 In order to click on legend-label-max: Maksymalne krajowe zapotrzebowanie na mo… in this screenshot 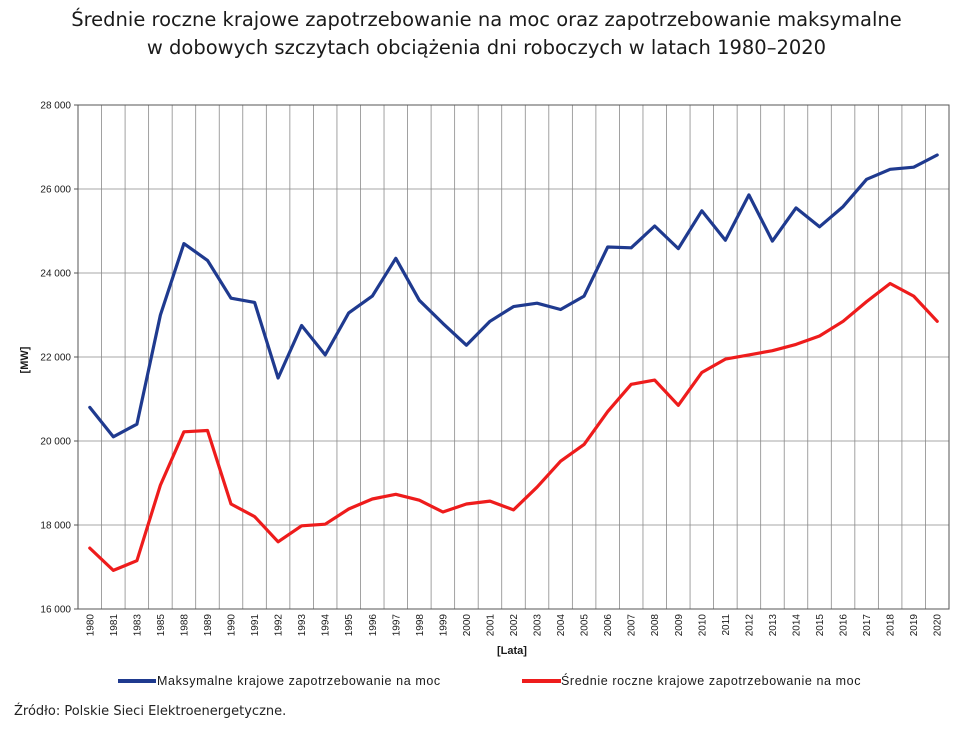, I will do `click(299, 681)`.